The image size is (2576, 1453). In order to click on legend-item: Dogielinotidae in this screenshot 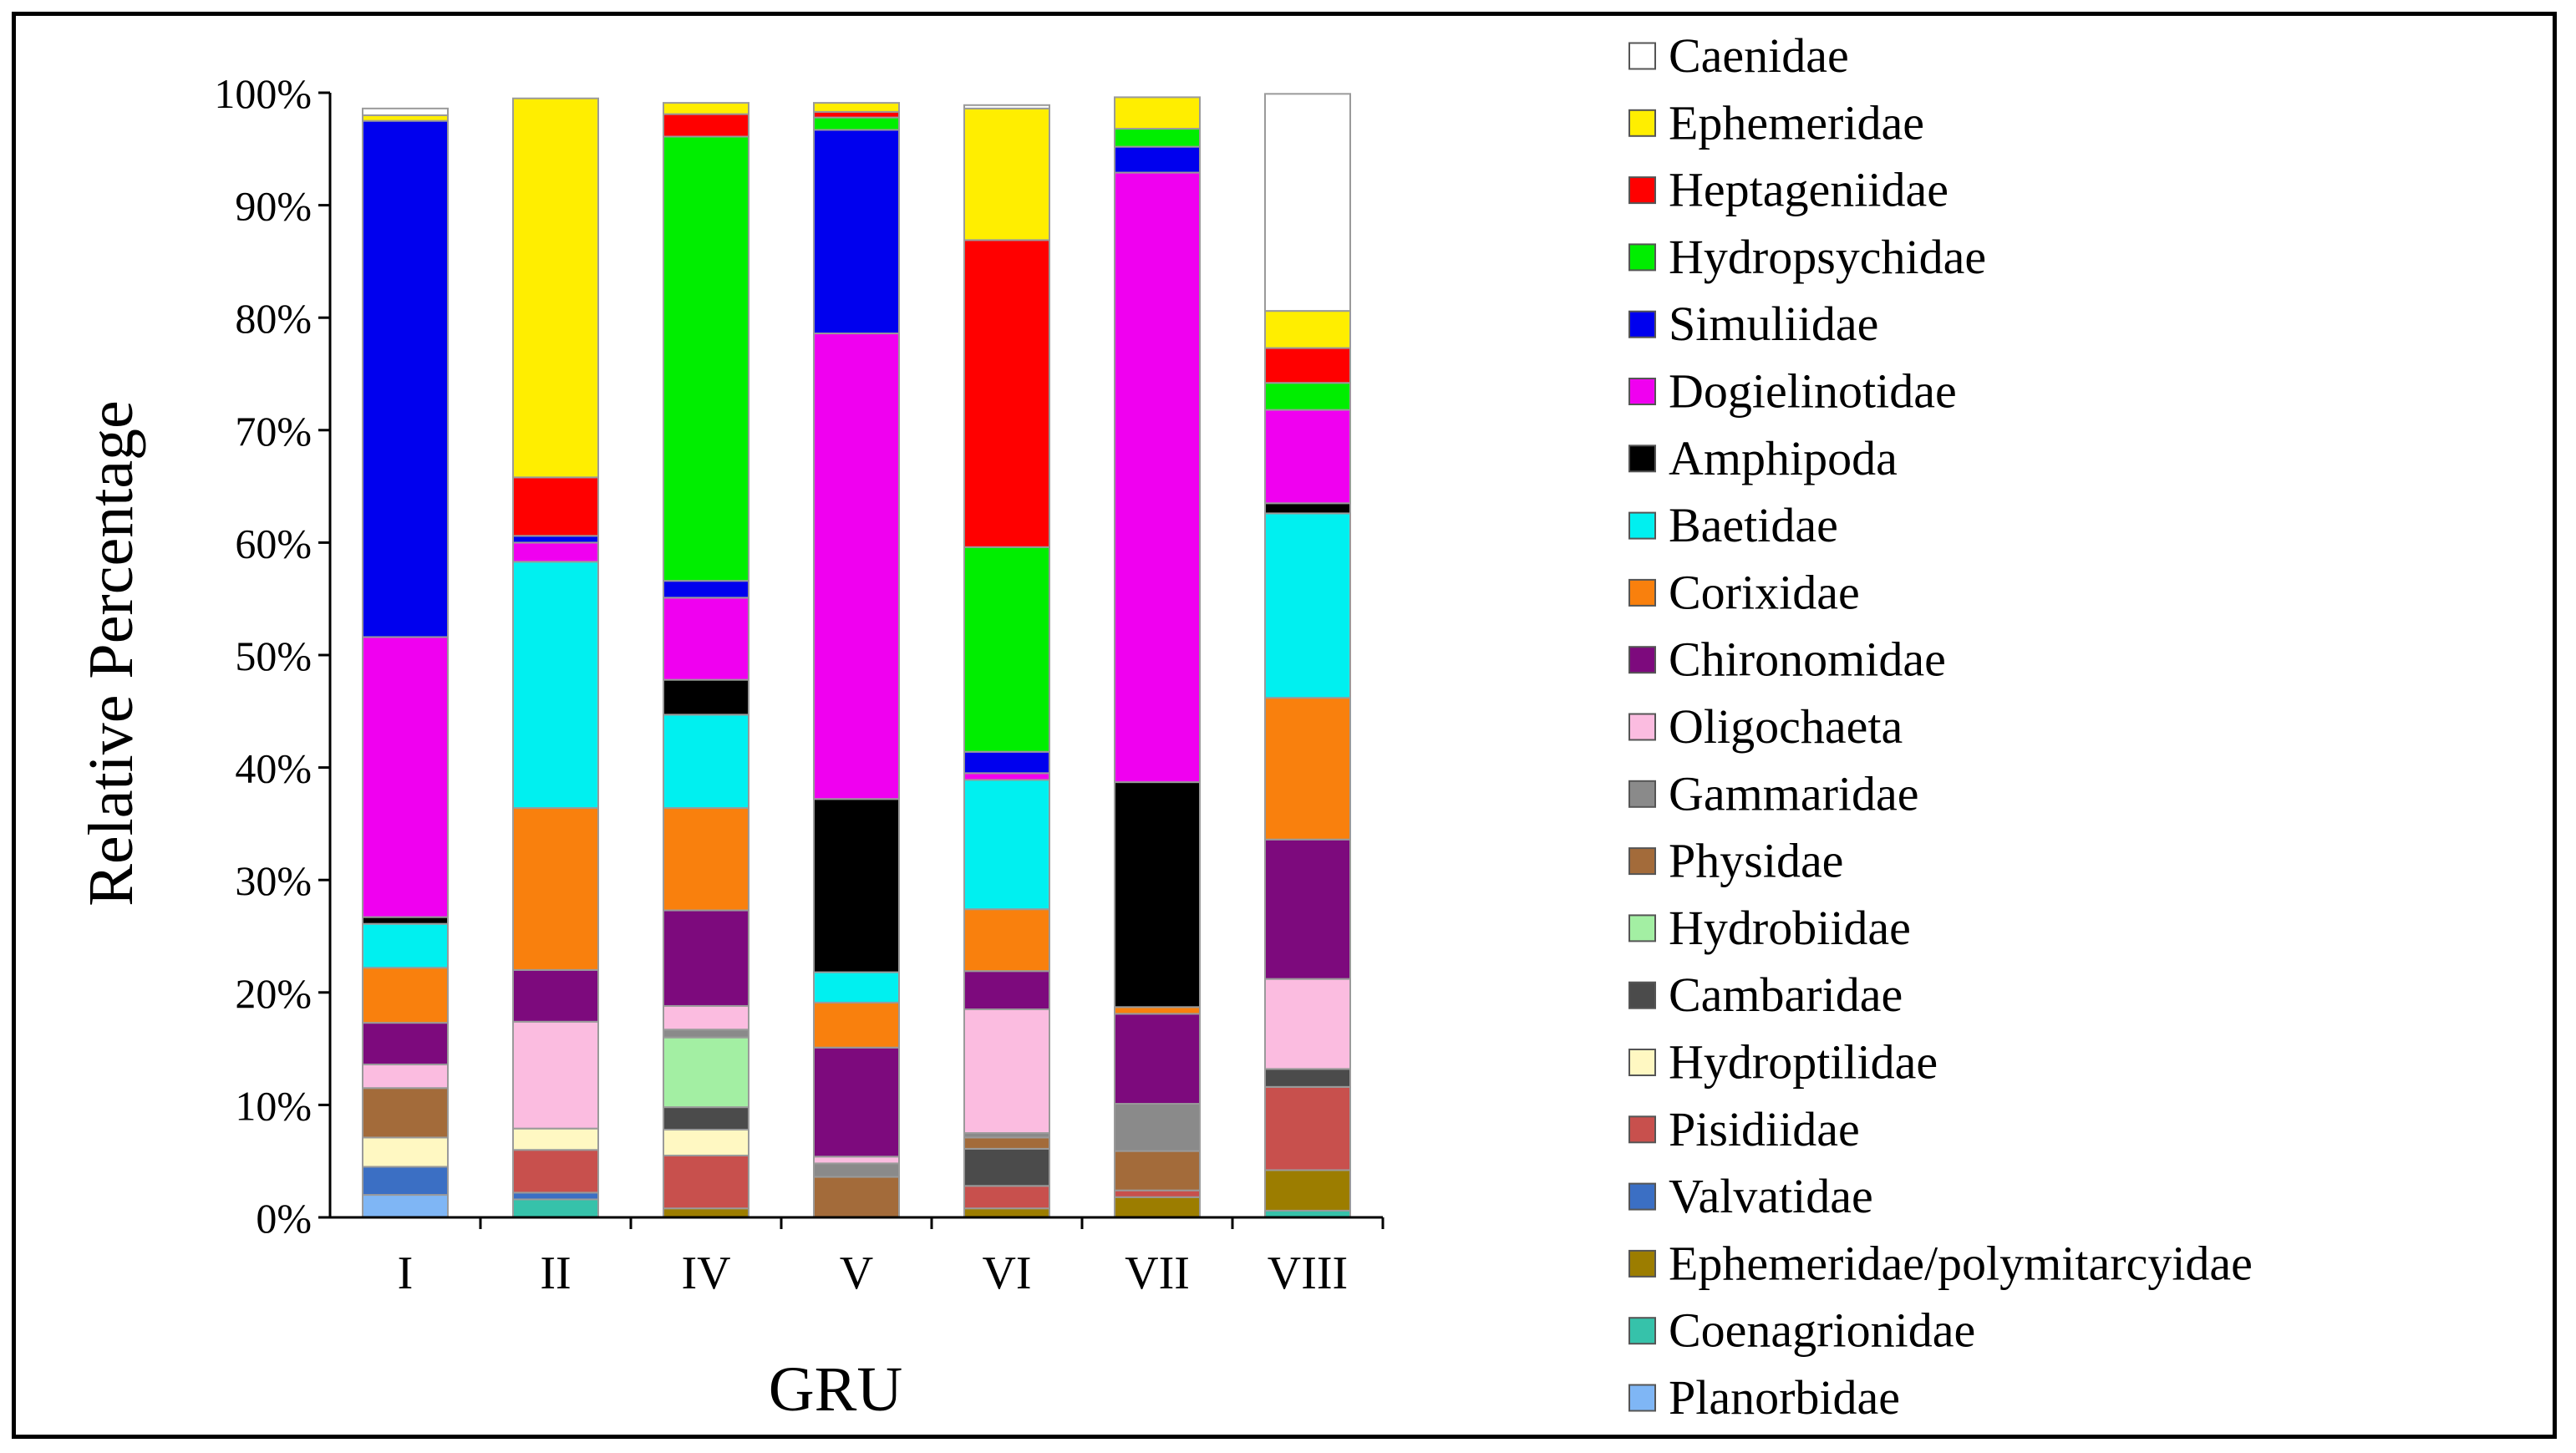, I will do `click(1793, 392)`.